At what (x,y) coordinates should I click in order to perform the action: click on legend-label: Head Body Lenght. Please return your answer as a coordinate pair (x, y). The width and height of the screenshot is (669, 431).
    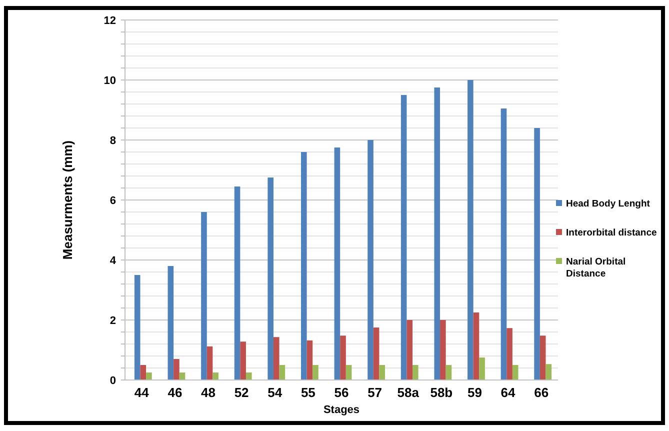
    Looking at the image, I should click on (608, 204).